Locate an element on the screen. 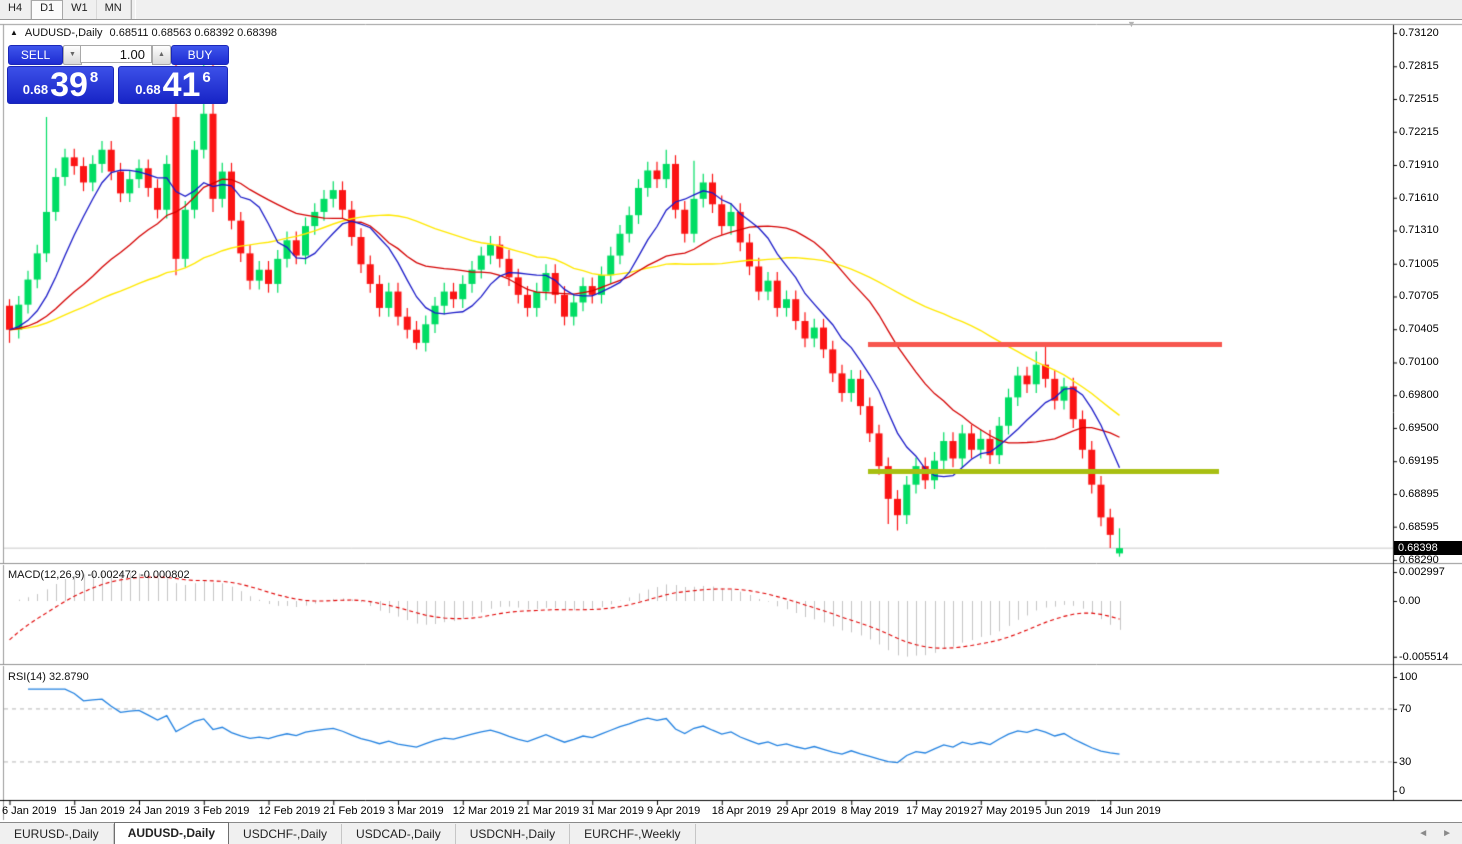 The image size is (1462, 844). current-price-tag: 0.68398 is located at coordinates (1428, 548).